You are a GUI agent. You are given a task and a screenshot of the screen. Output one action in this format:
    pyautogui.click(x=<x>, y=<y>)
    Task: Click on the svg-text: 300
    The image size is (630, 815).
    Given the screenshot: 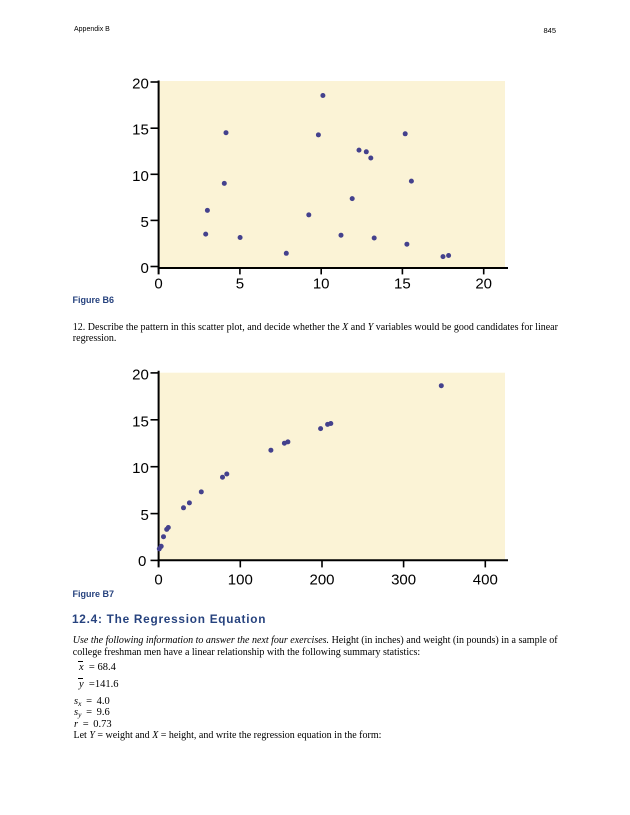 What is the action you would take?
    pyautogui.click(x=403, y=580)
    